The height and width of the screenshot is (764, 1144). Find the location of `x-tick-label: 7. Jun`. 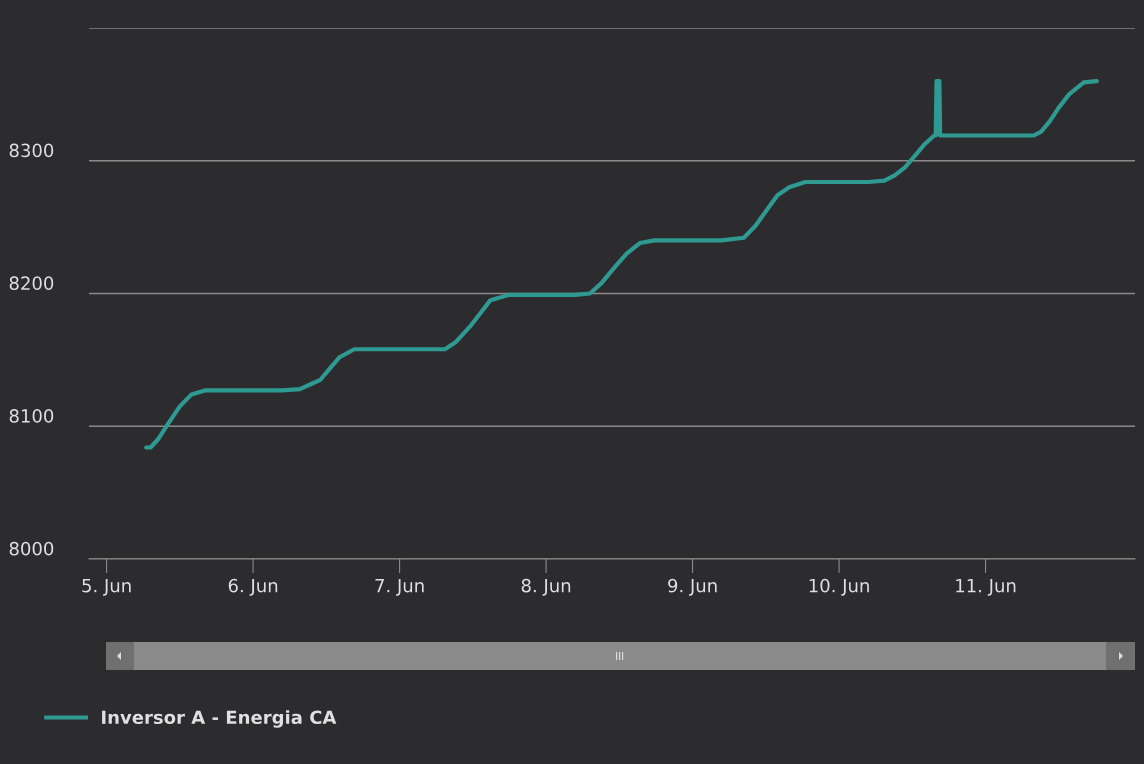

x-tick-label: 7. Jun is located at coordinates (399, 587).